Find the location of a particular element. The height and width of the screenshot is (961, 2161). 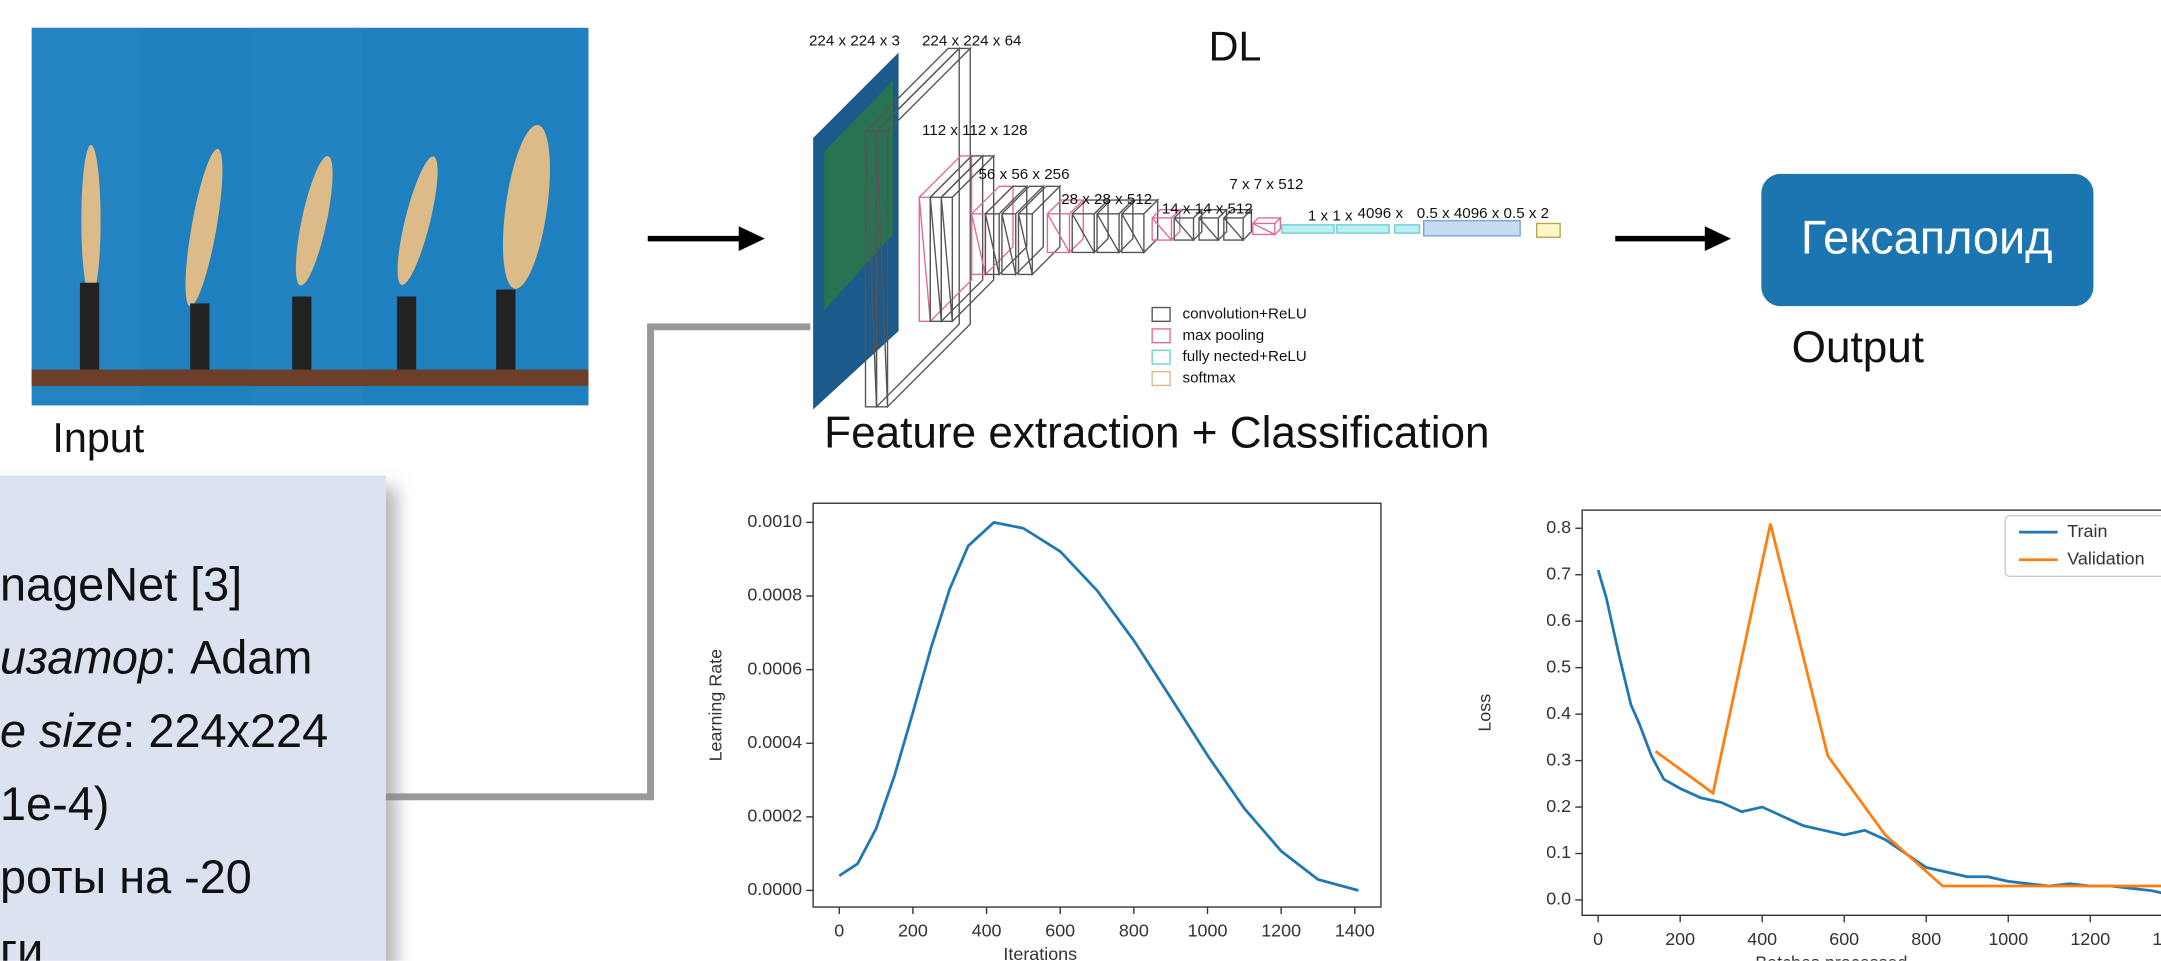

legend-label: fully nected+ReLU is located at coordinates (1244, 356).